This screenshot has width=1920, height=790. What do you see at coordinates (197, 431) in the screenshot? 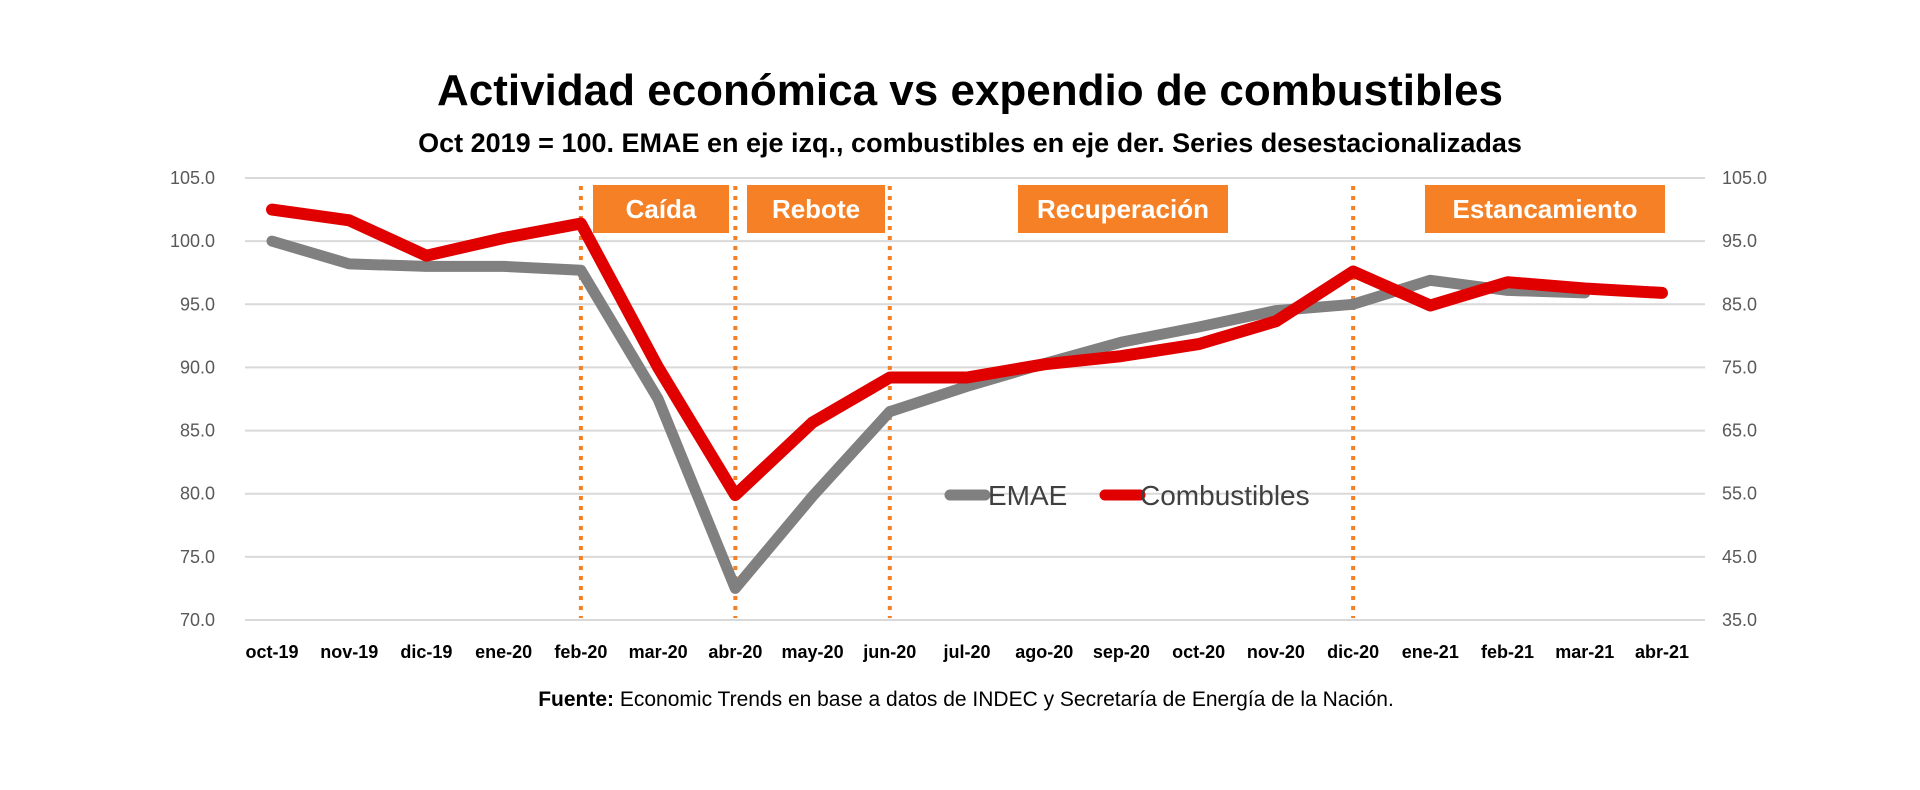
I see `left-tick-label: 85.0` at bounding box center [197, 431].